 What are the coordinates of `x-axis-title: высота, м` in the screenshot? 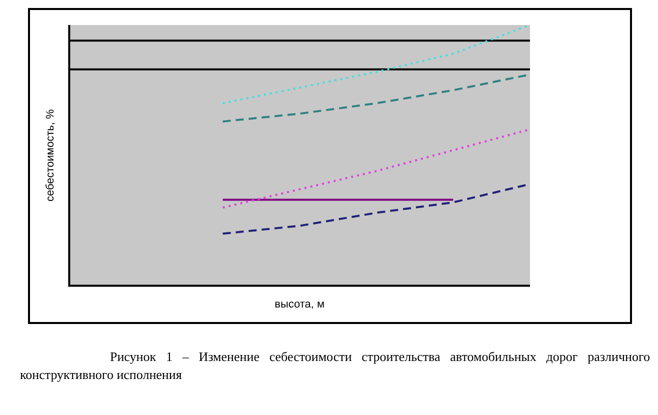 It's located at (299, 304).